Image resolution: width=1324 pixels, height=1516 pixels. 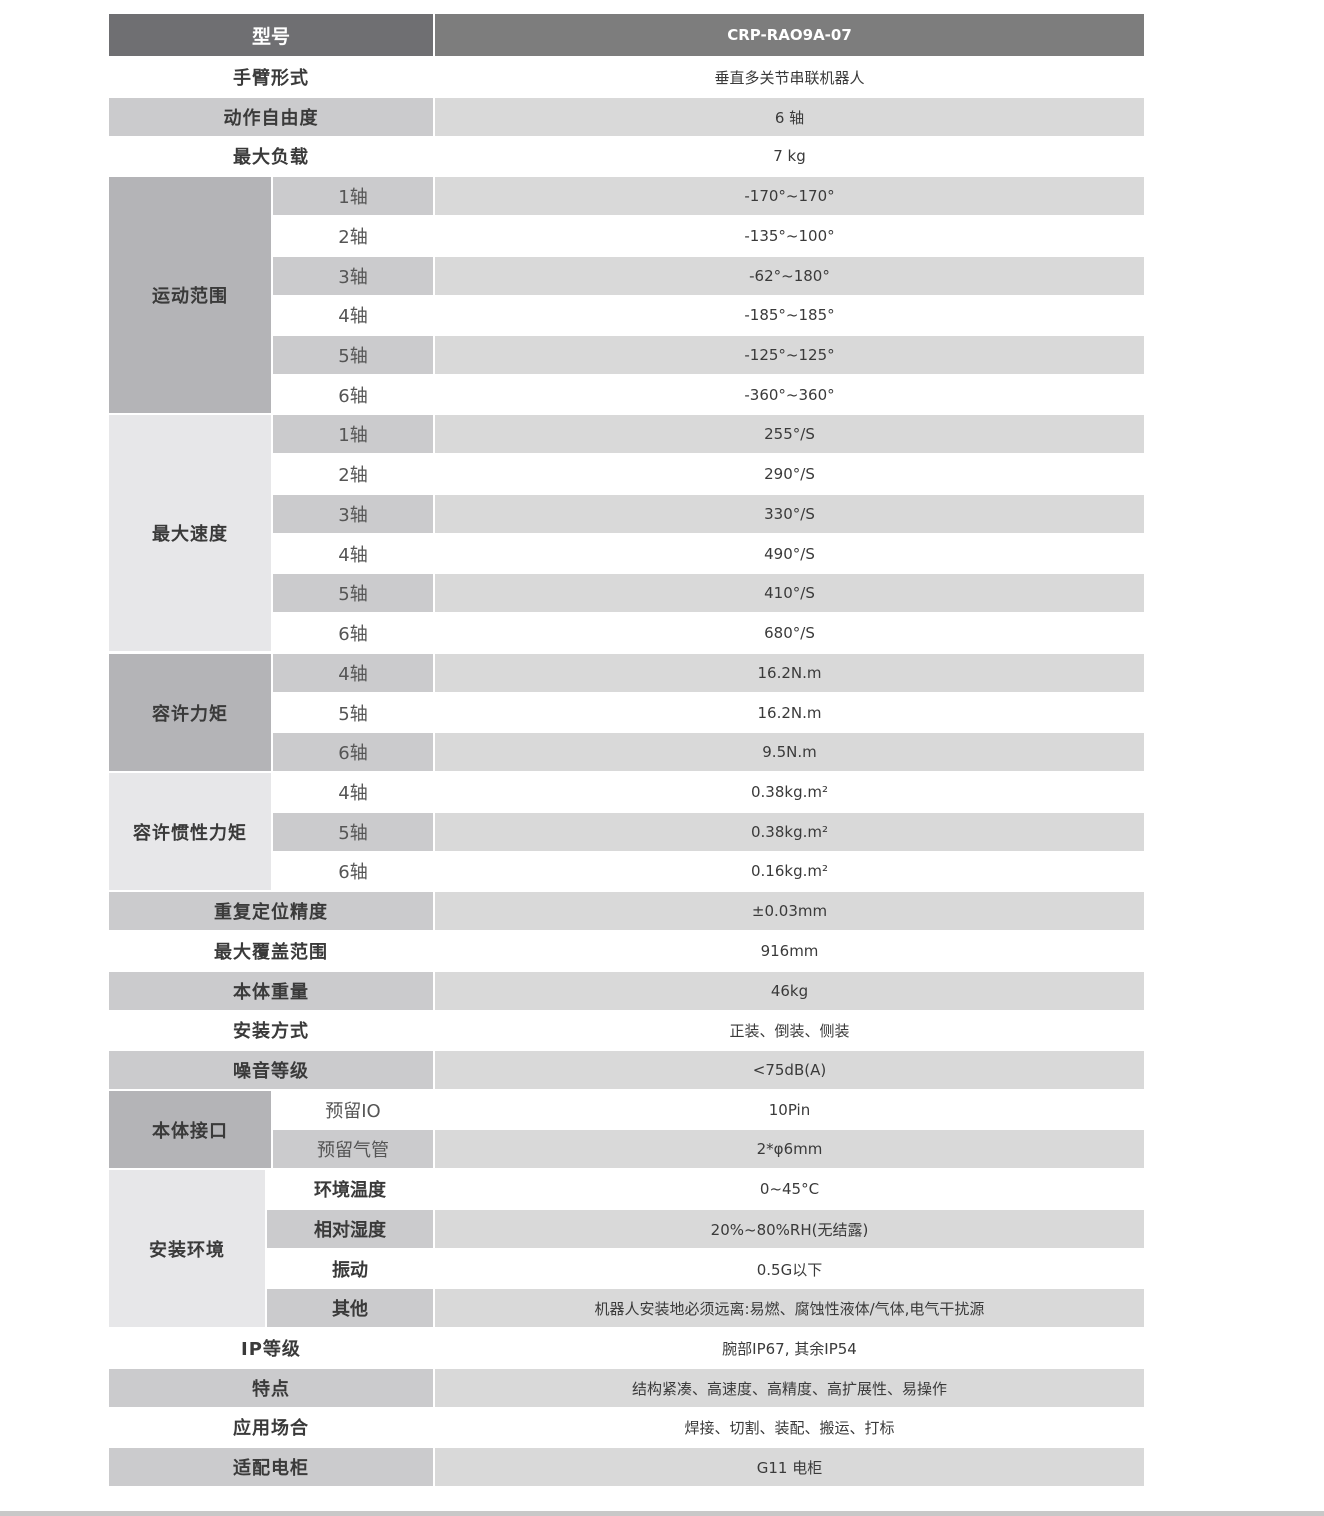 What do you see at coordinates (789, 554) in the screenshot?
I see `spec-value: 490°/S` at bounding box center [789, 554].